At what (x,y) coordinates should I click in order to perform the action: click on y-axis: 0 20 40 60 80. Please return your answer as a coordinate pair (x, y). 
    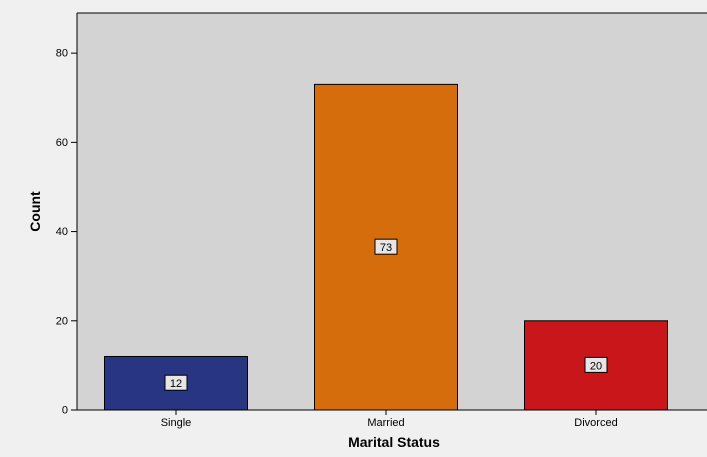
    Looking at the image, I should click on (66, 232).